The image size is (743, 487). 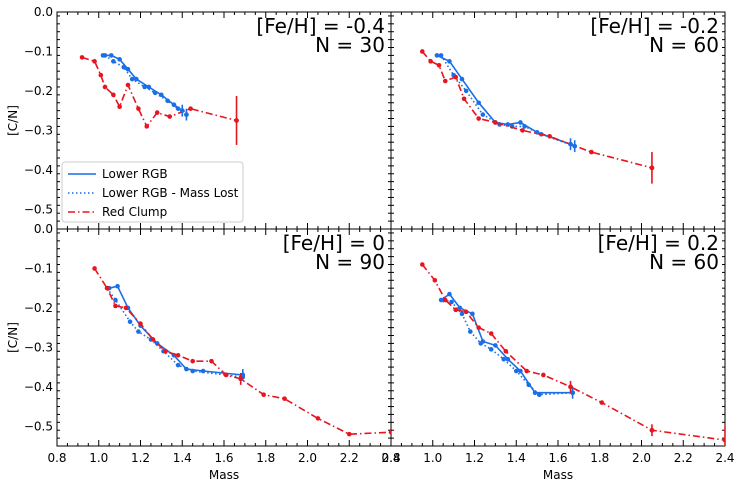 I want to click on legend-label: Red Clump, so click(x=134, y=212).